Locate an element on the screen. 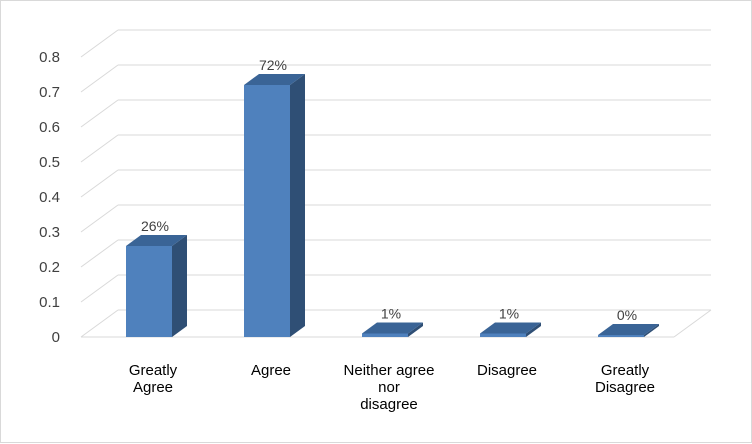 The height and width of the screenshot is (444, 752). category-label: nor is located at coordinates (389, 387).